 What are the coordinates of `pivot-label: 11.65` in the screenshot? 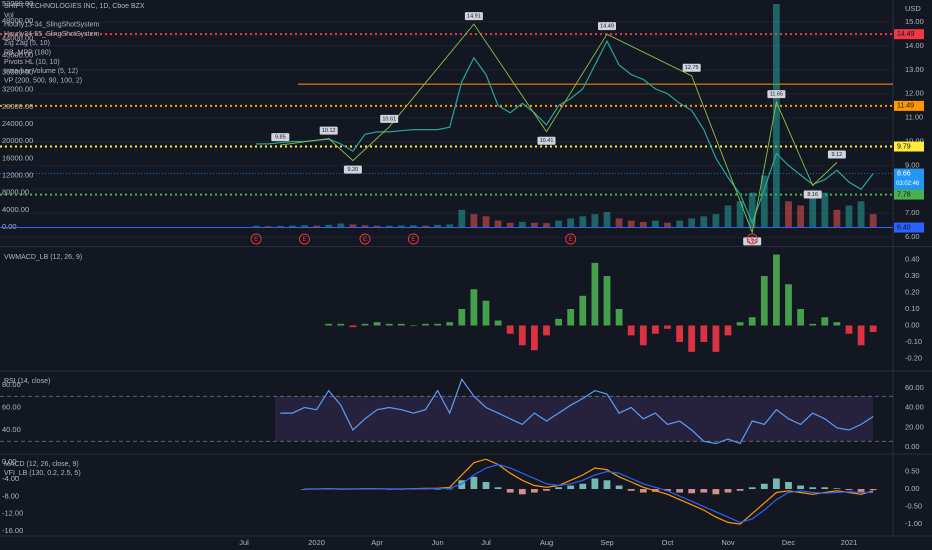 It's located at (776, 95).